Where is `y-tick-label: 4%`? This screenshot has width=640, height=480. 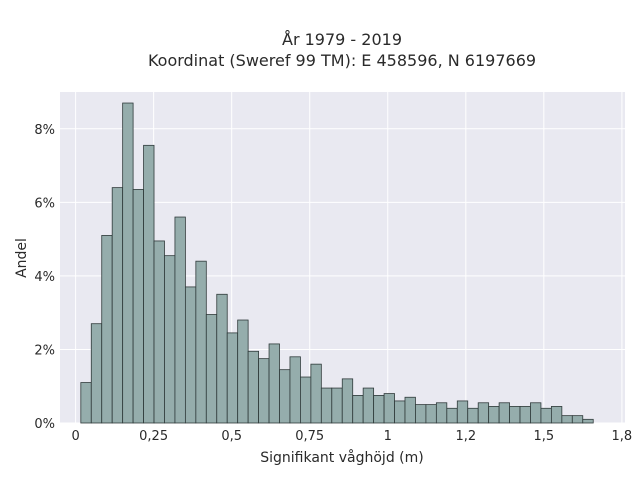 y-tick-label: 4% is located at coordinates (44, 277).